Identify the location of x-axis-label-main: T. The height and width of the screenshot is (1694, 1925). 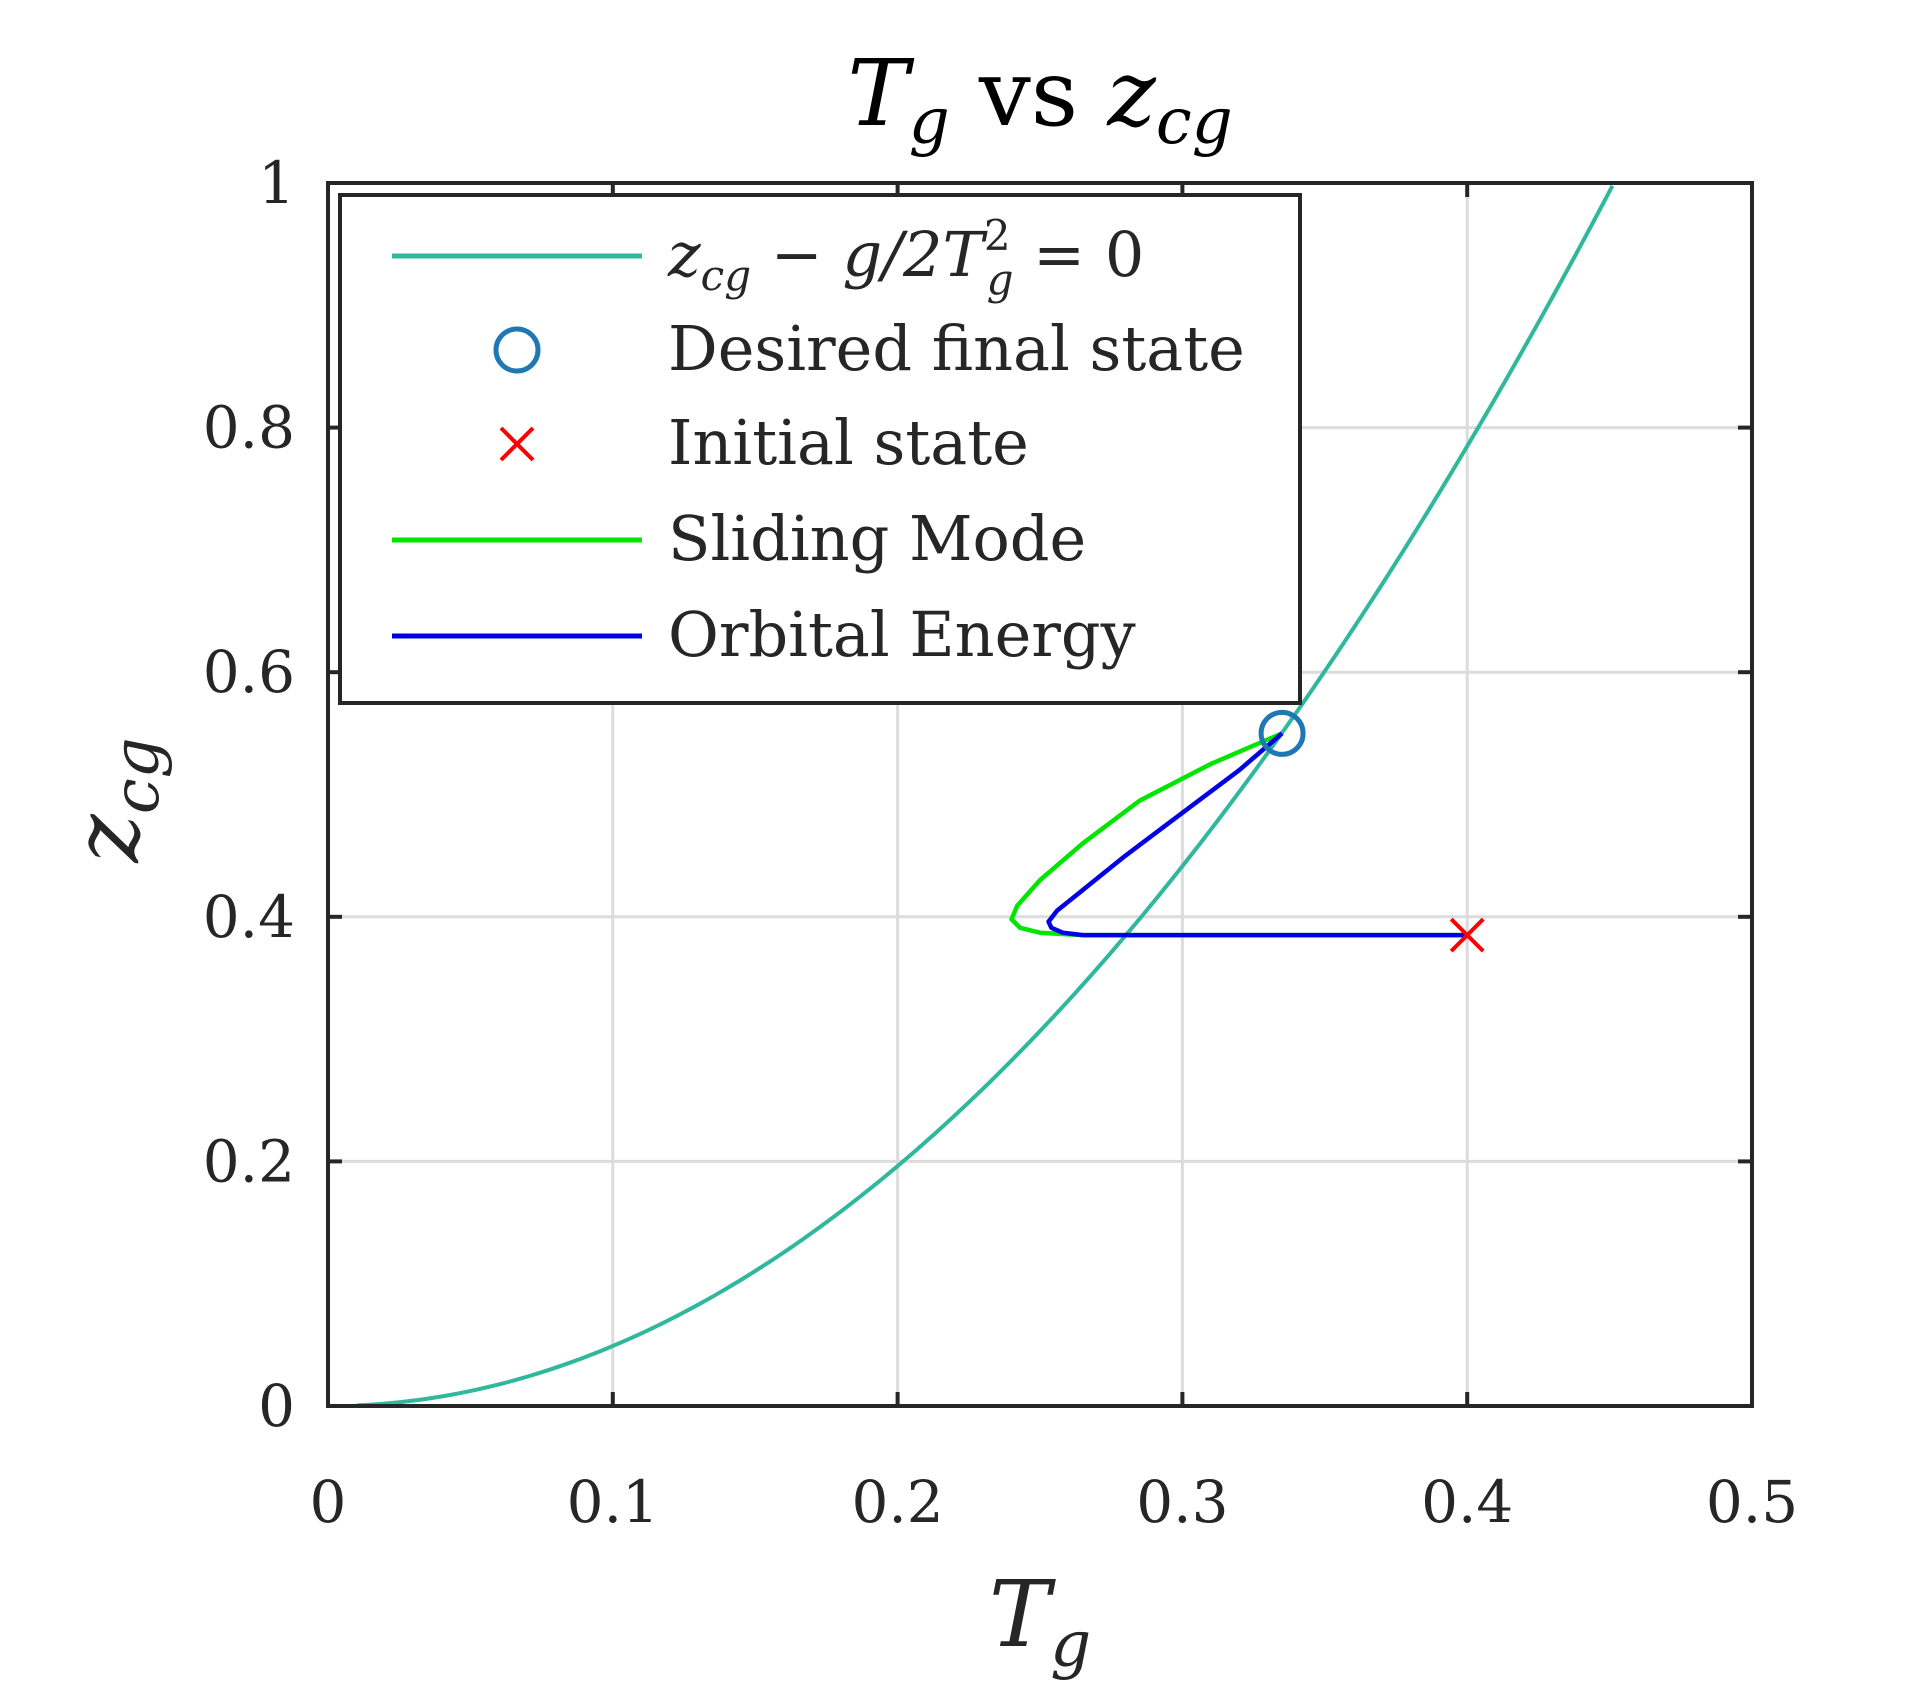
(1022, 1614).